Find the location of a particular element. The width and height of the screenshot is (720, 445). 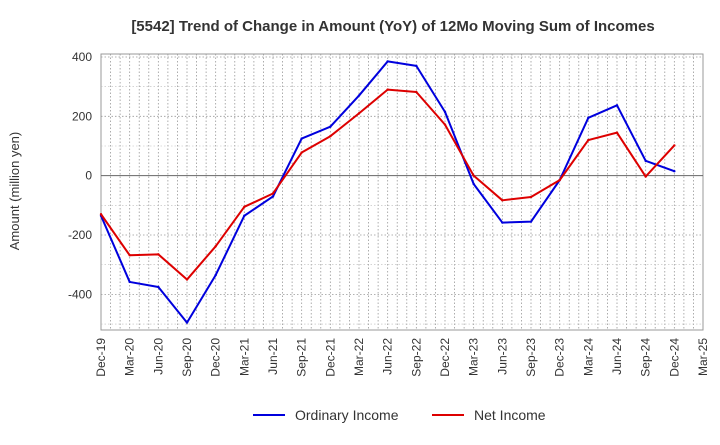

x-tick-label: Sep-24 is located at coordinates (646, 357).